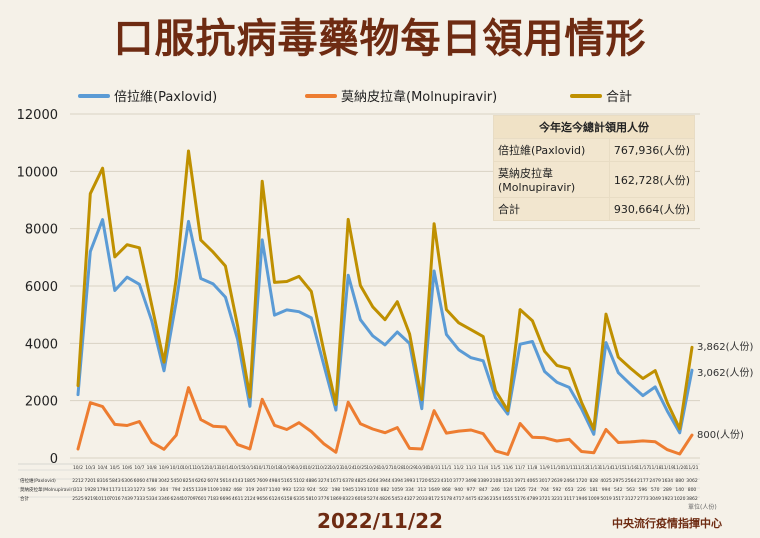  I want to click on data-label: 7609, so click(262, 481).